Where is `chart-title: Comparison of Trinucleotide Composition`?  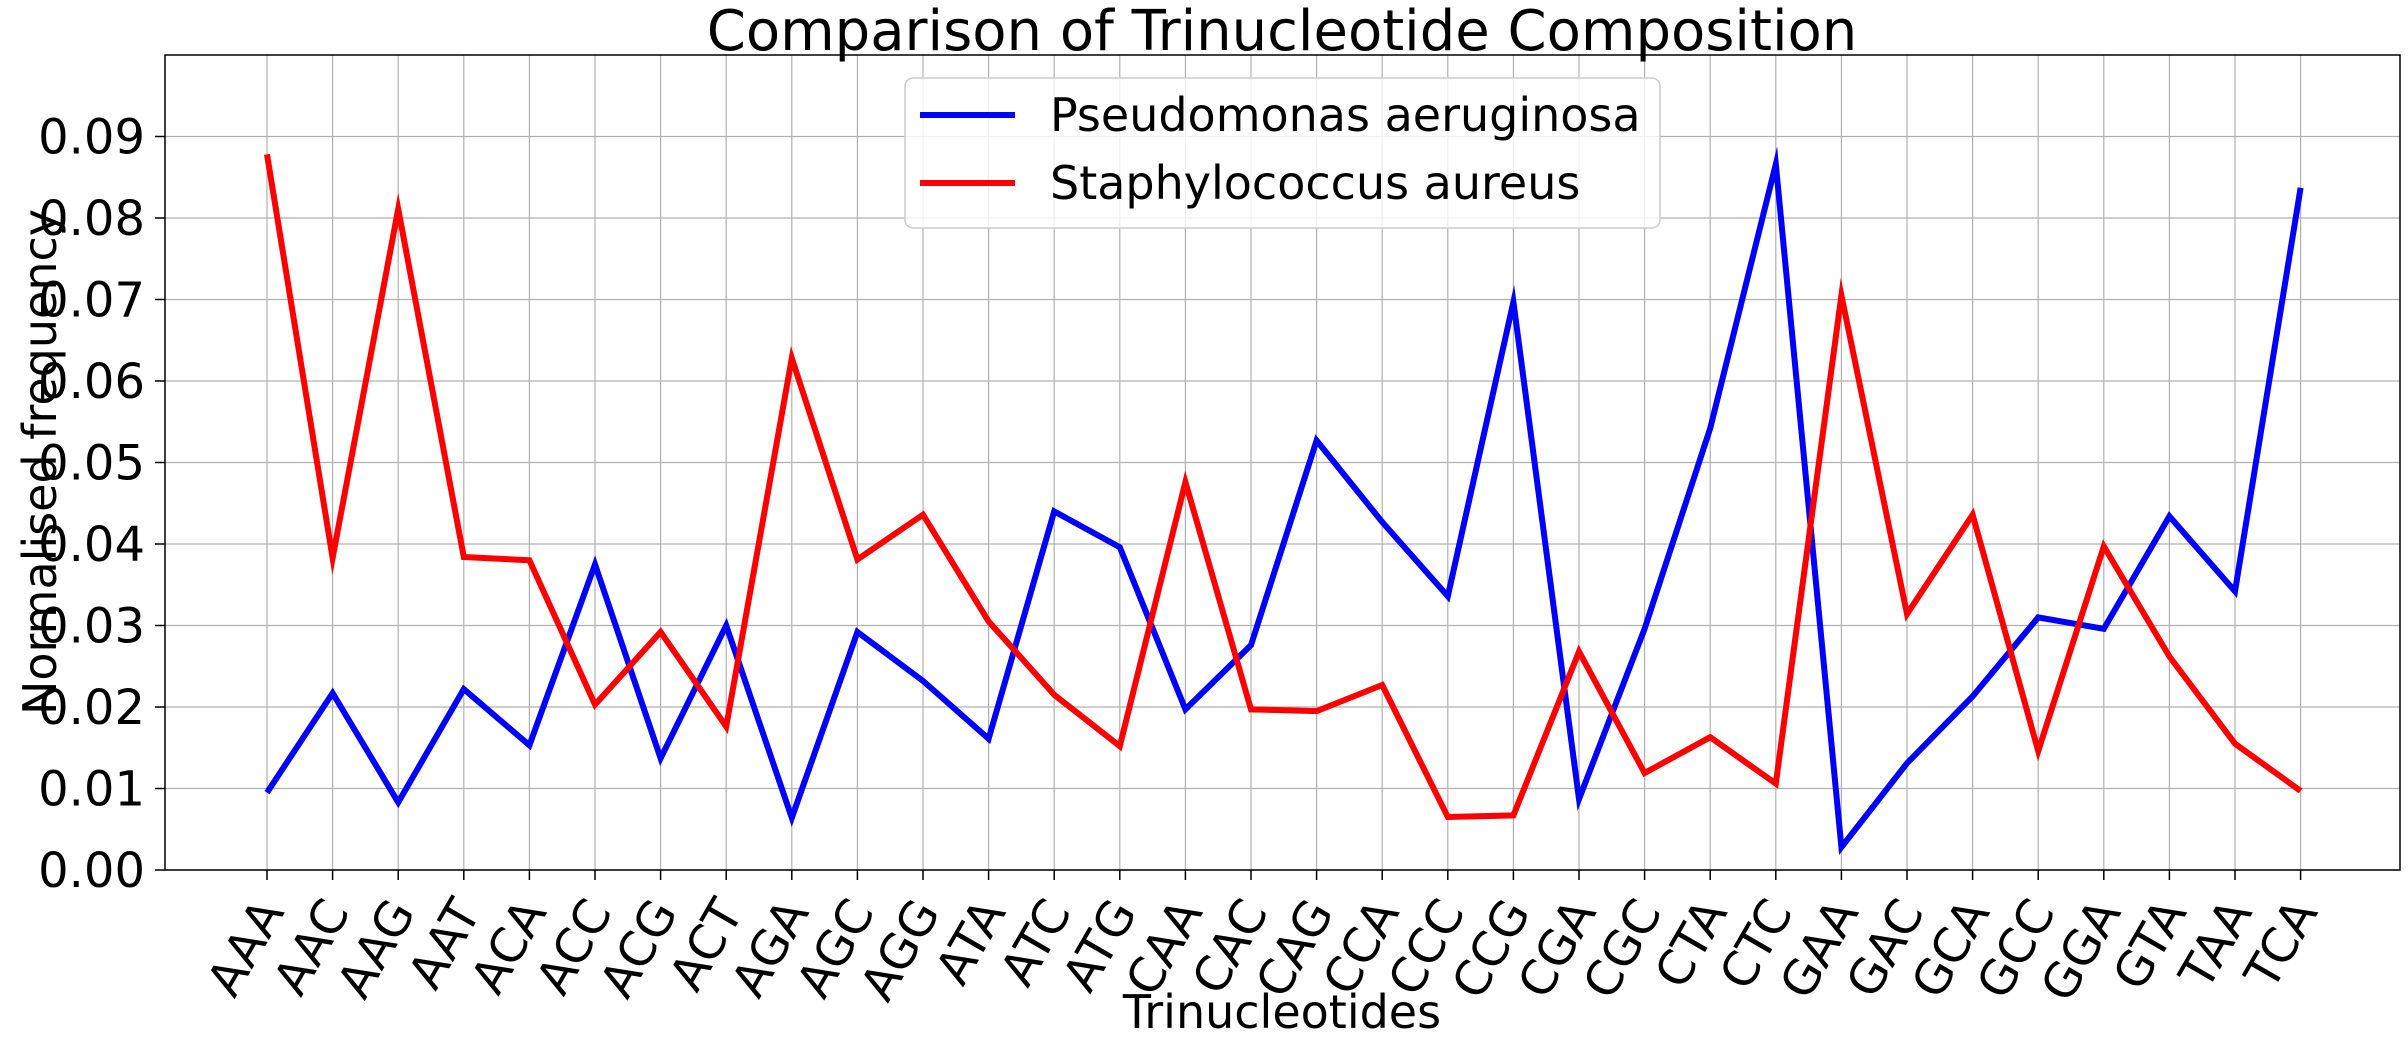
chart-title: Comparison of Trinucleotide Composition is located at coordinates (1282, 32).